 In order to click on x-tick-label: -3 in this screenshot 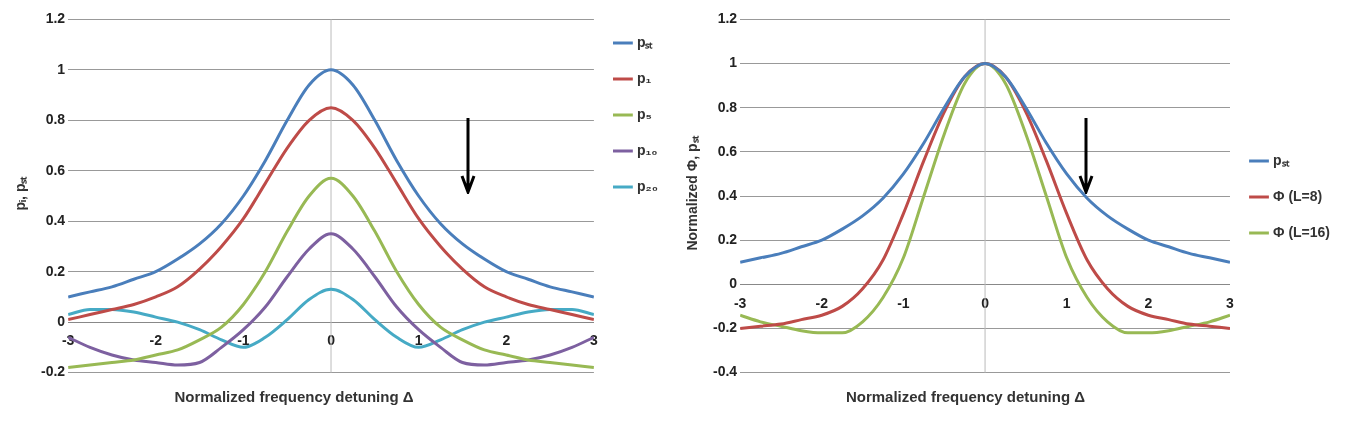, I will do `click(740, 302)`.